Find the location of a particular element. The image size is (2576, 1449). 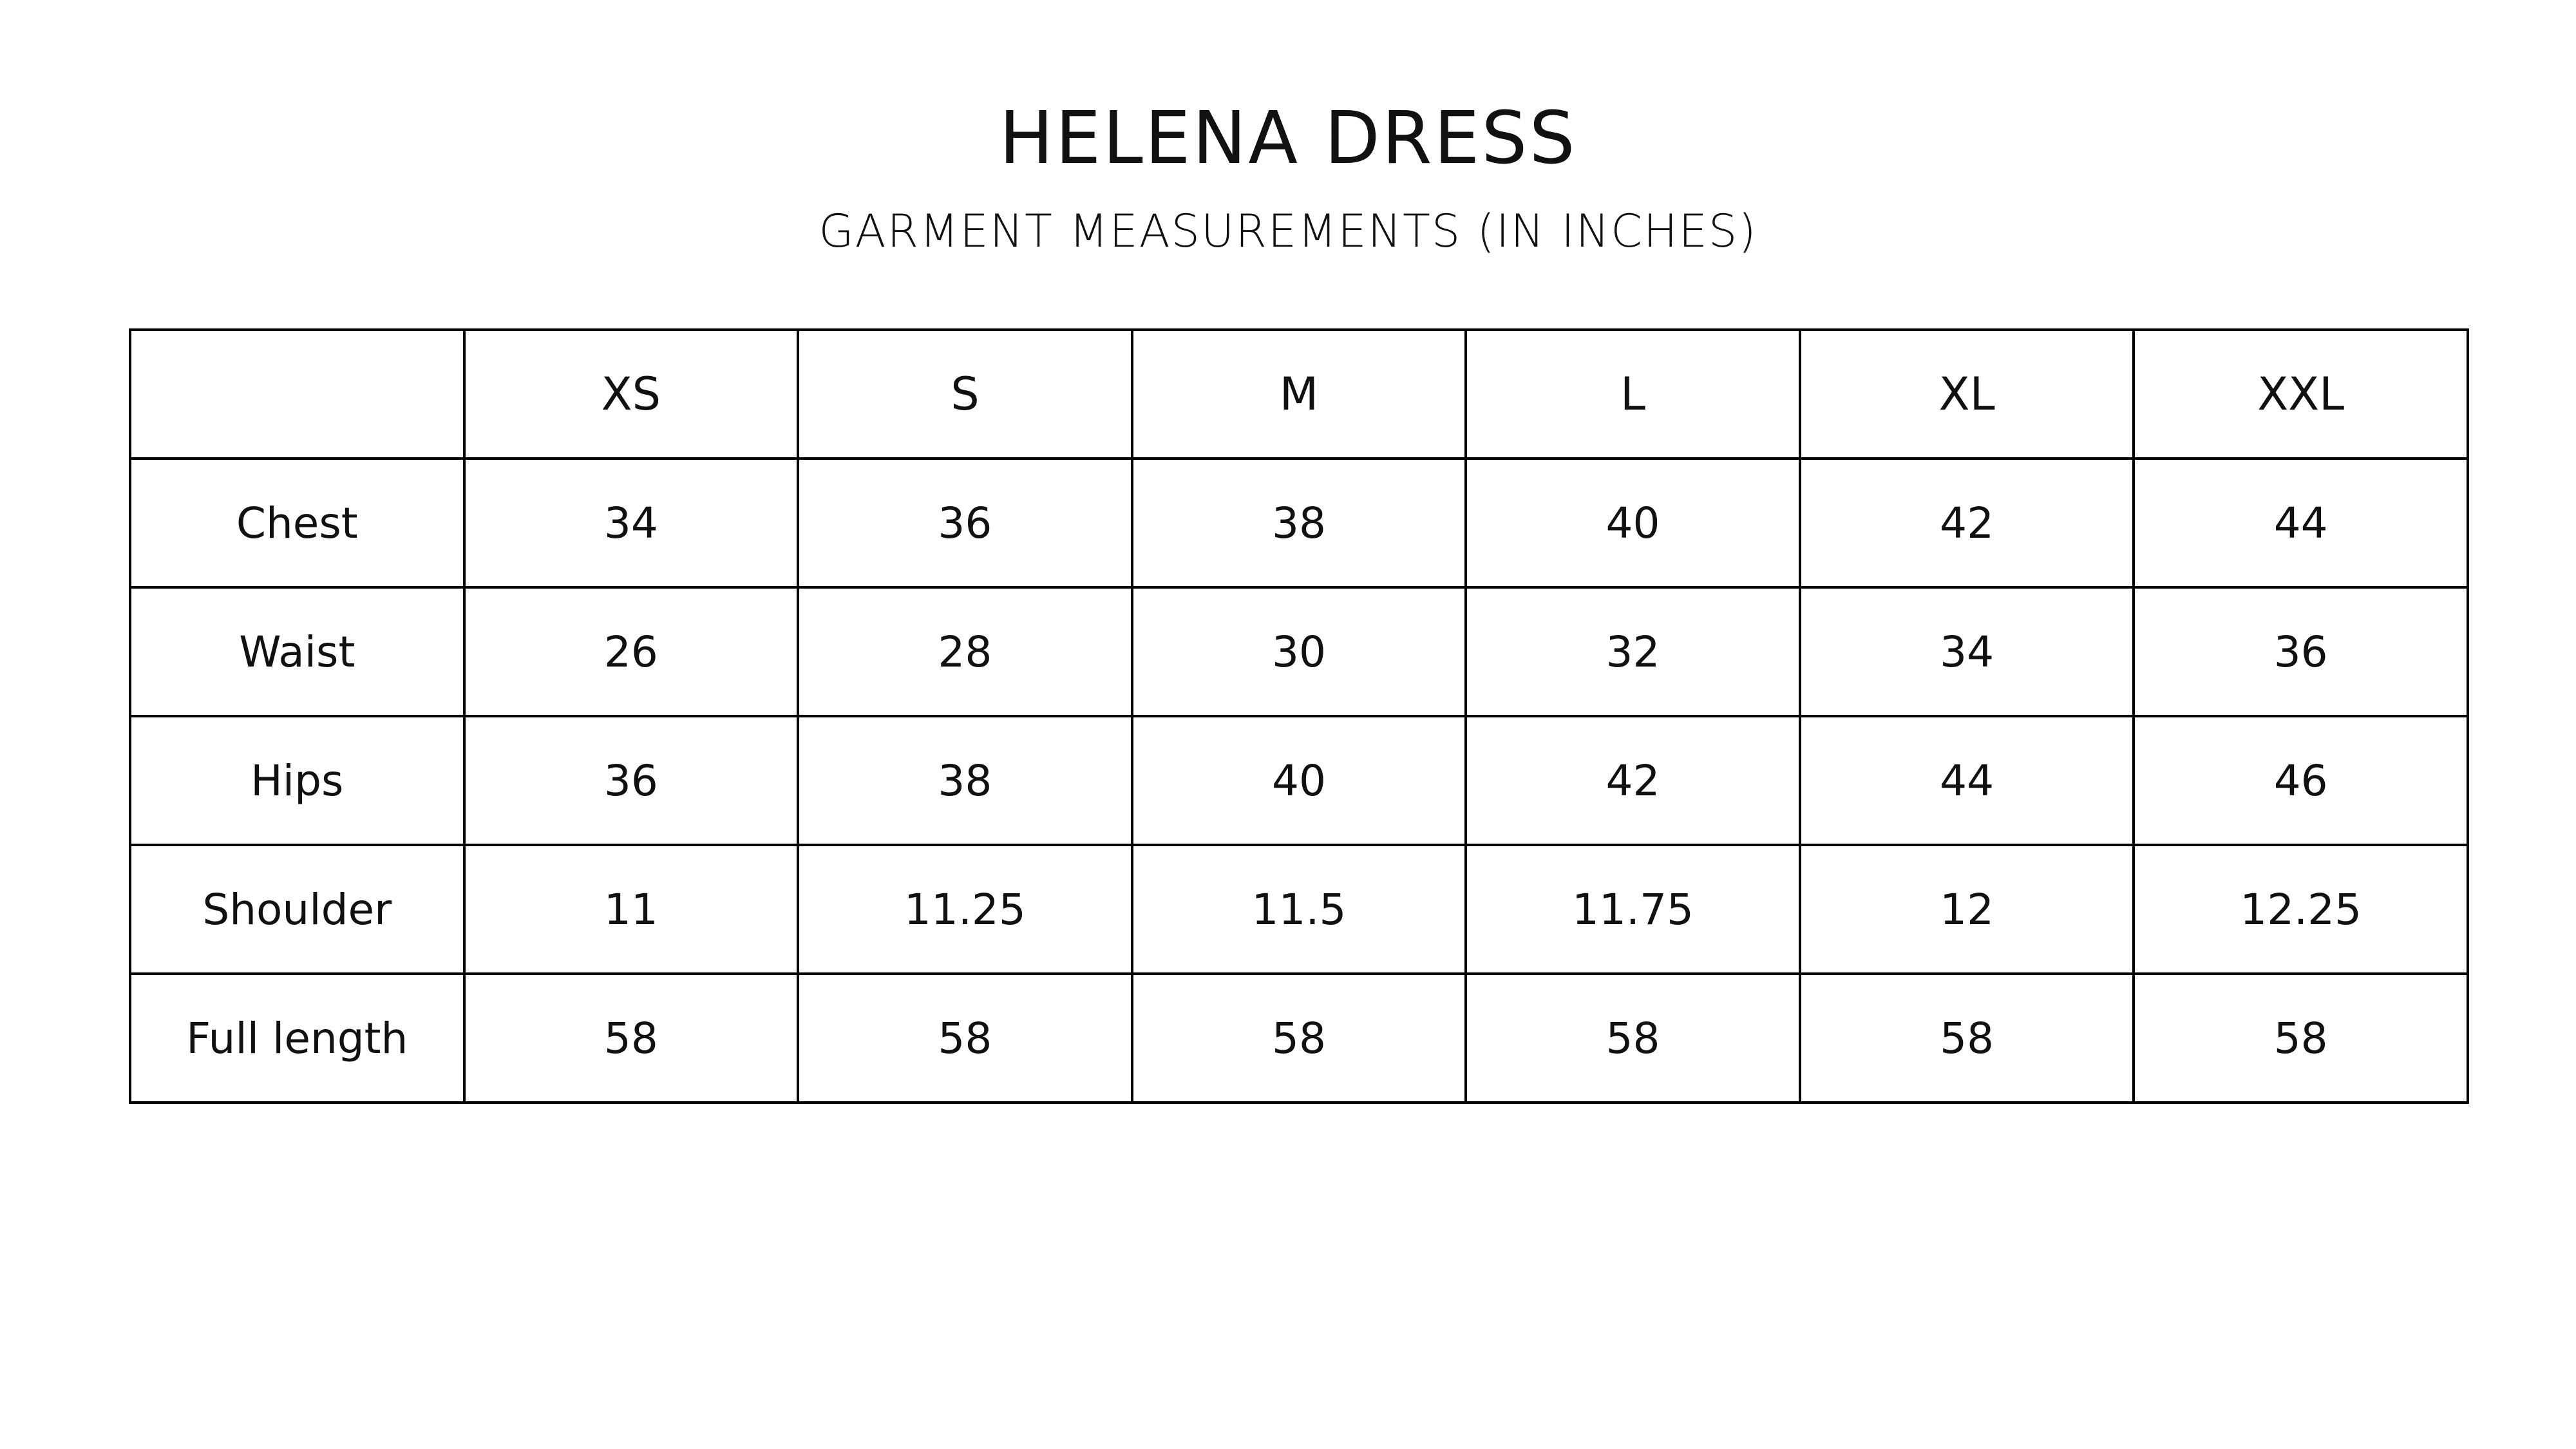

measurement-cell: 46 is located at coordinates (2300, 781).